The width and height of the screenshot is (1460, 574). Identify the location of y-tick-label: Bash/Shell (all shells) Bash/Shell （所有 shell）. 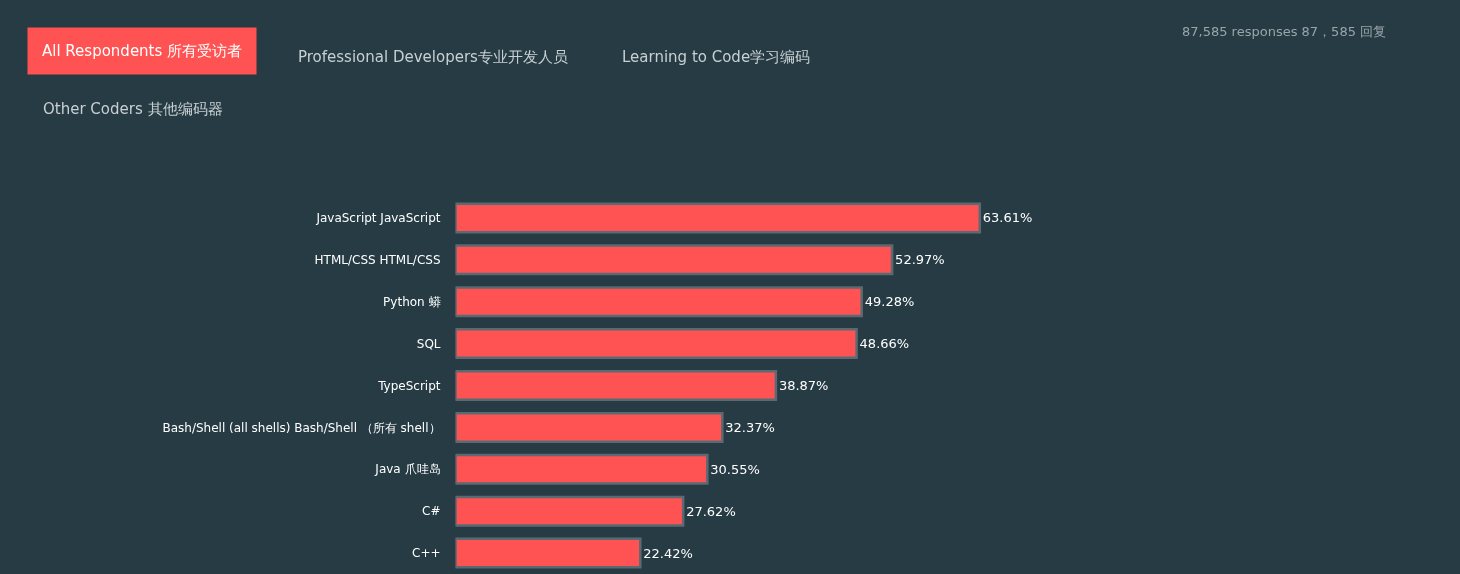
(301, 427).